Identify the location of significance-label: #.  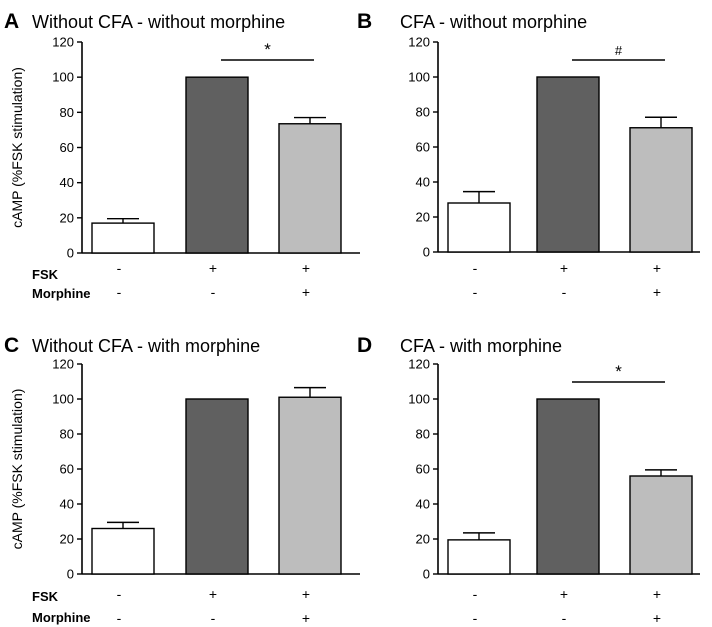
(619, 50).